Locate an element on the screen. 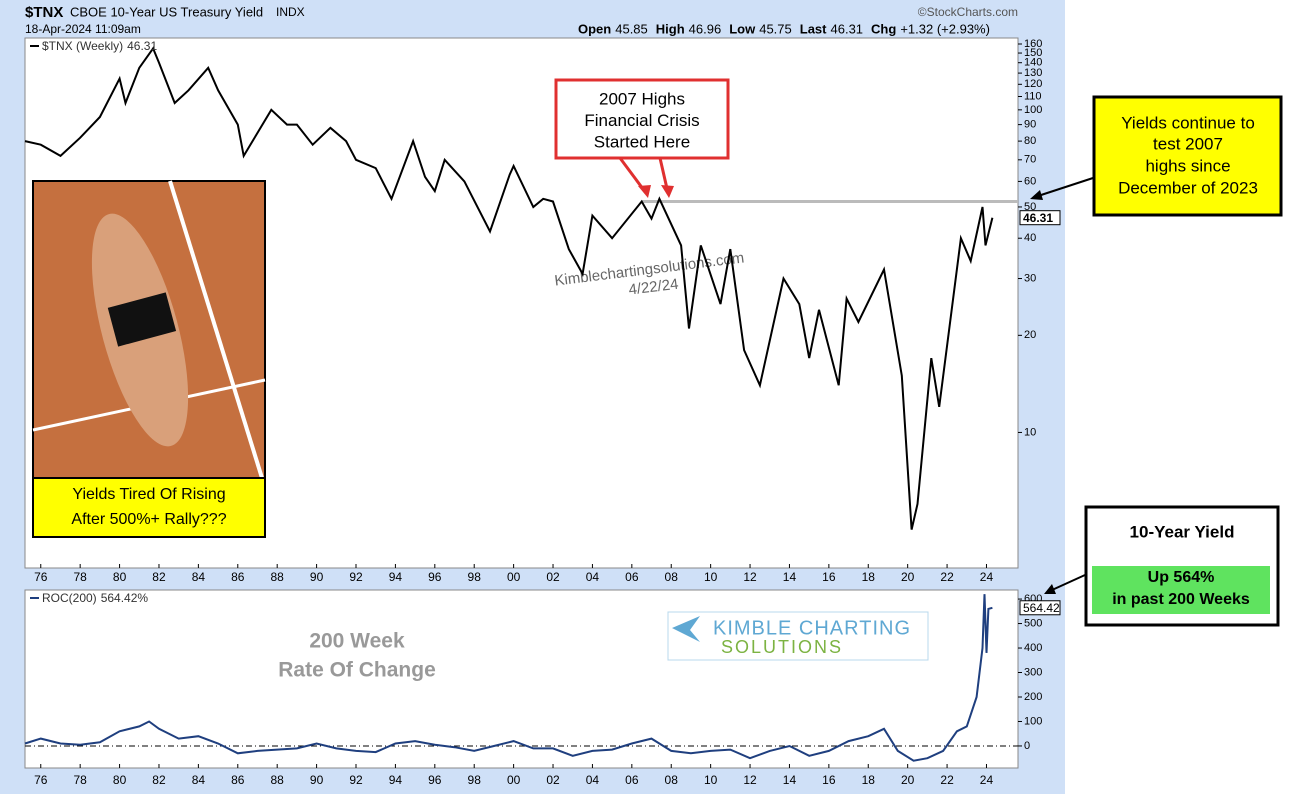 This screenshot has width=1310, height=794. note-line: test 2007 is located at coordinates (1188, 143).